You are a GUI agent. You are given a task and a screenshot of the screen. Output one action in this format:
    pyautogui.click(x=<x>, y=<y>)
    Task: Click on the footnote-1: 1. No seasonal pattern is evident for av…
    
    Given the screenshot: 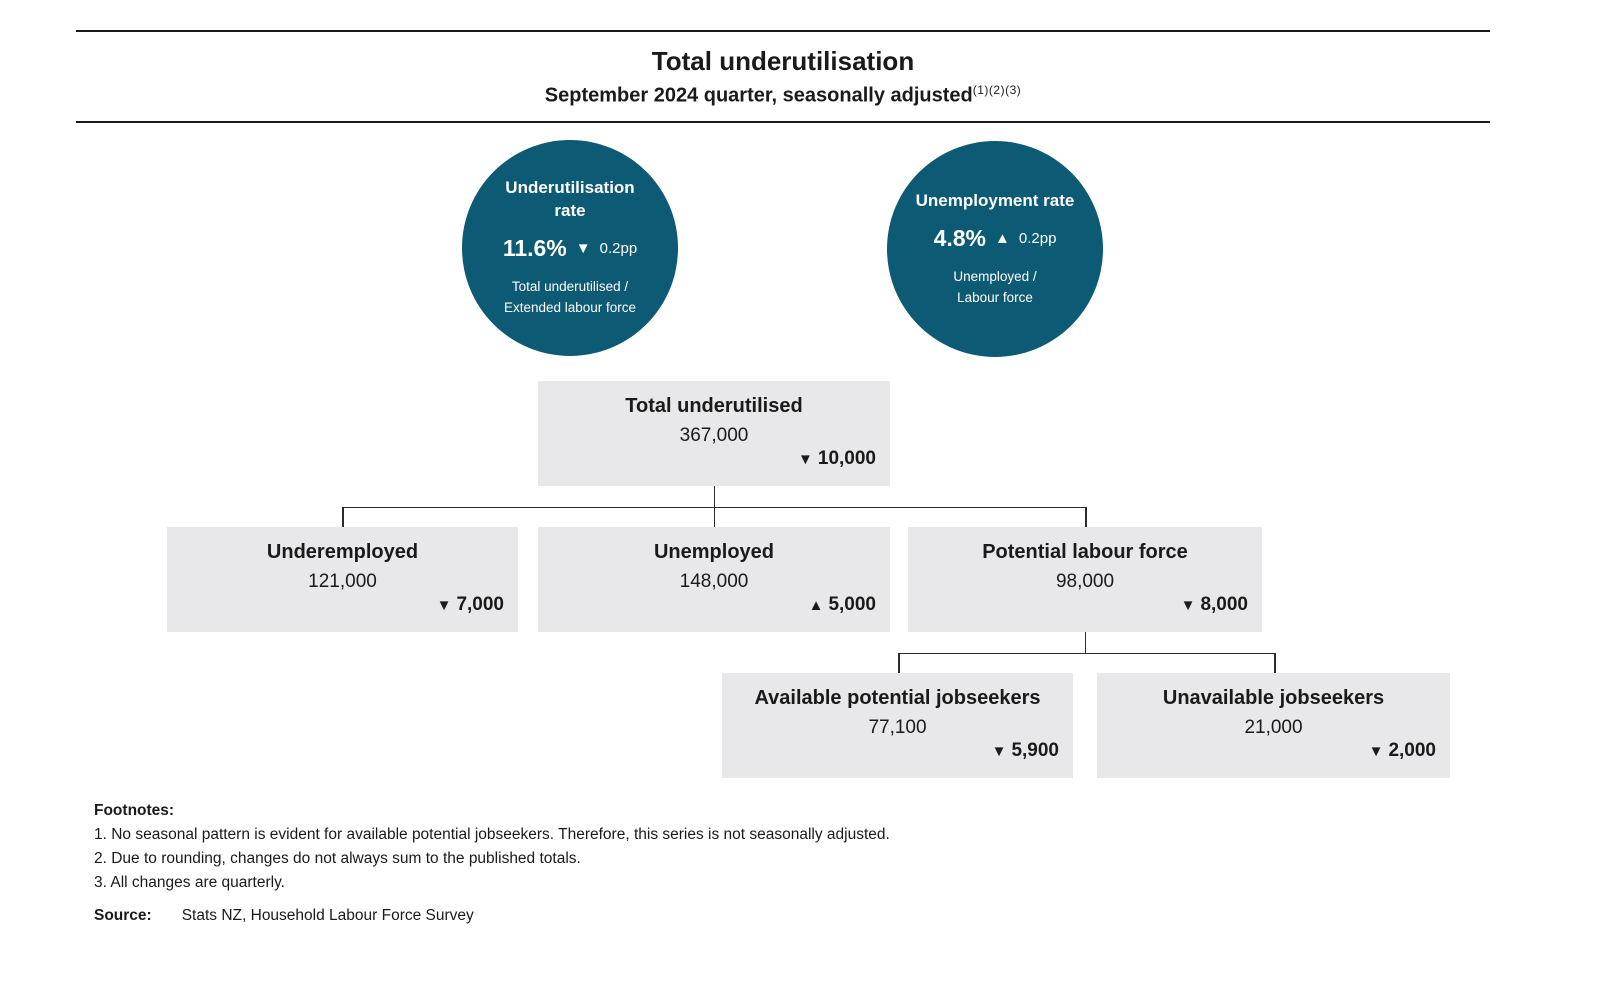 What is the action you would take?
    pyautogui.click(x=492, y=834)
    